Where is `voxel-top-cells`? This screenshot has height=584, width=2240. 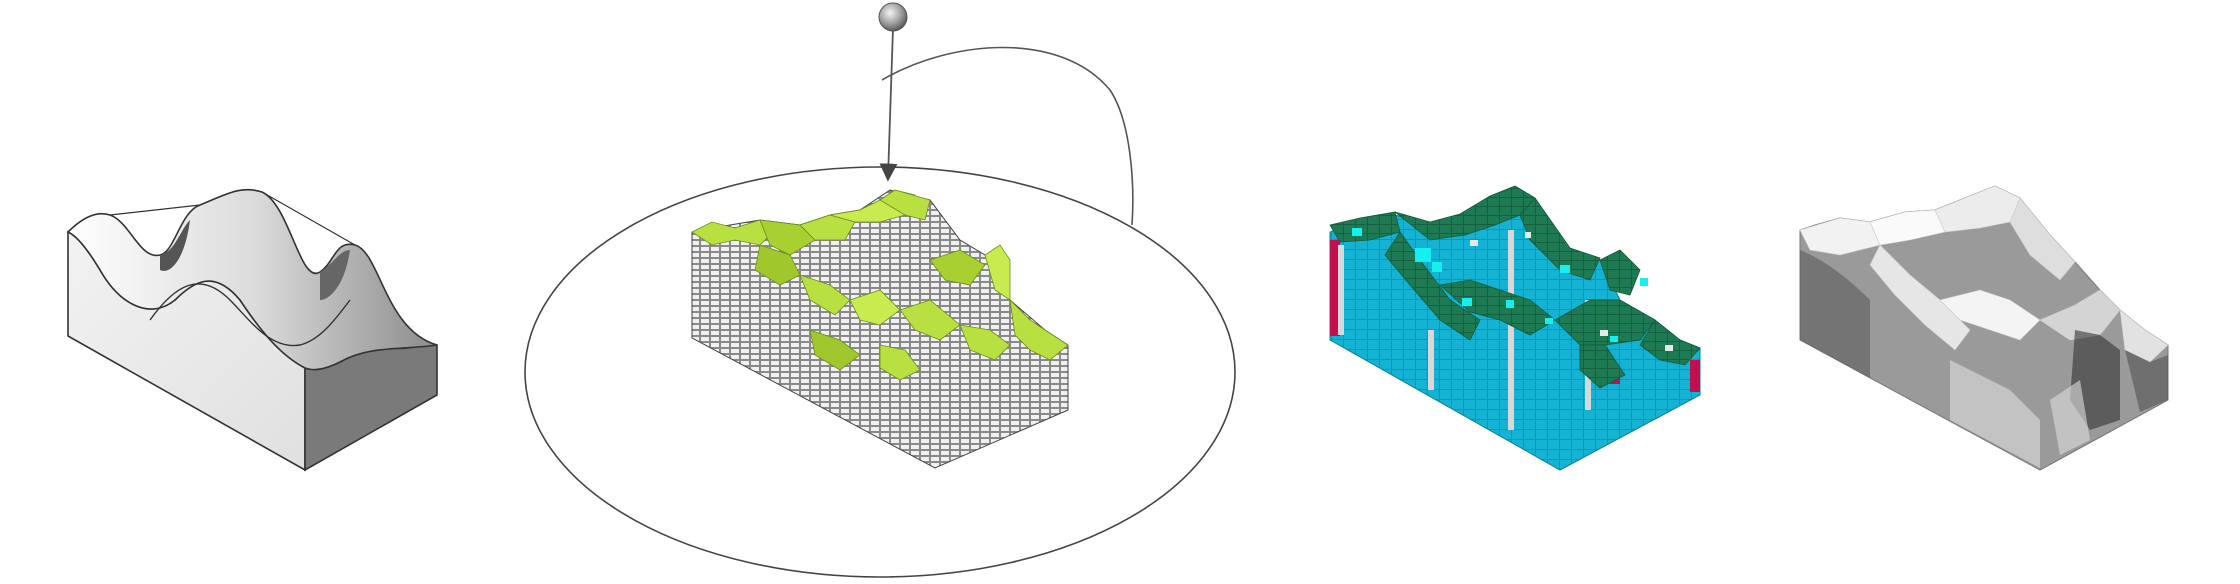
voxel-top-cells is located at coordinates (880, 285).